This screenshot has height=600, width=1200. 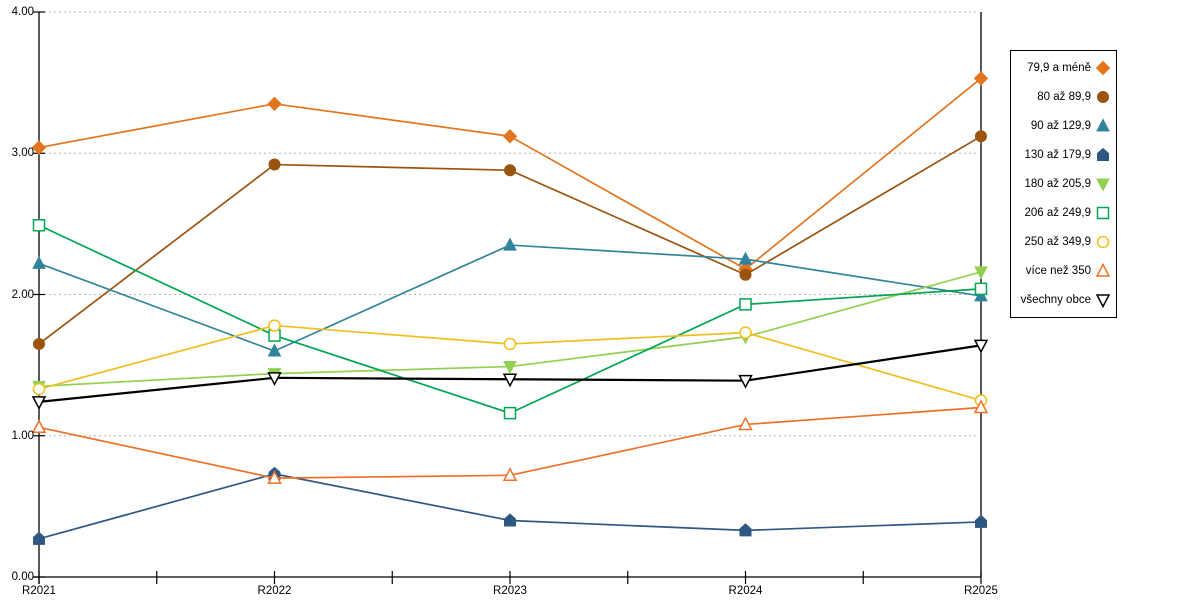 I want to click on y-axis-tick-label: 0.00, so click(x=22, y=577).